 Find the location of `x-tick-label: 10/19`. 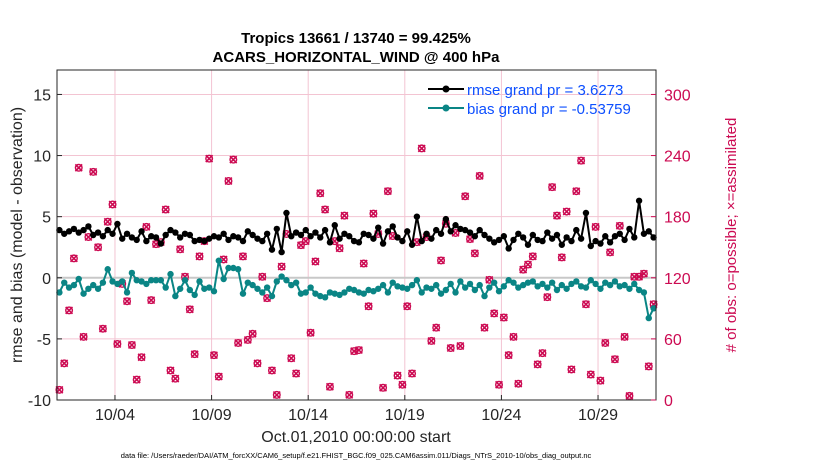

x-tick-label: 10/19 is located at coordinates (405, 415).